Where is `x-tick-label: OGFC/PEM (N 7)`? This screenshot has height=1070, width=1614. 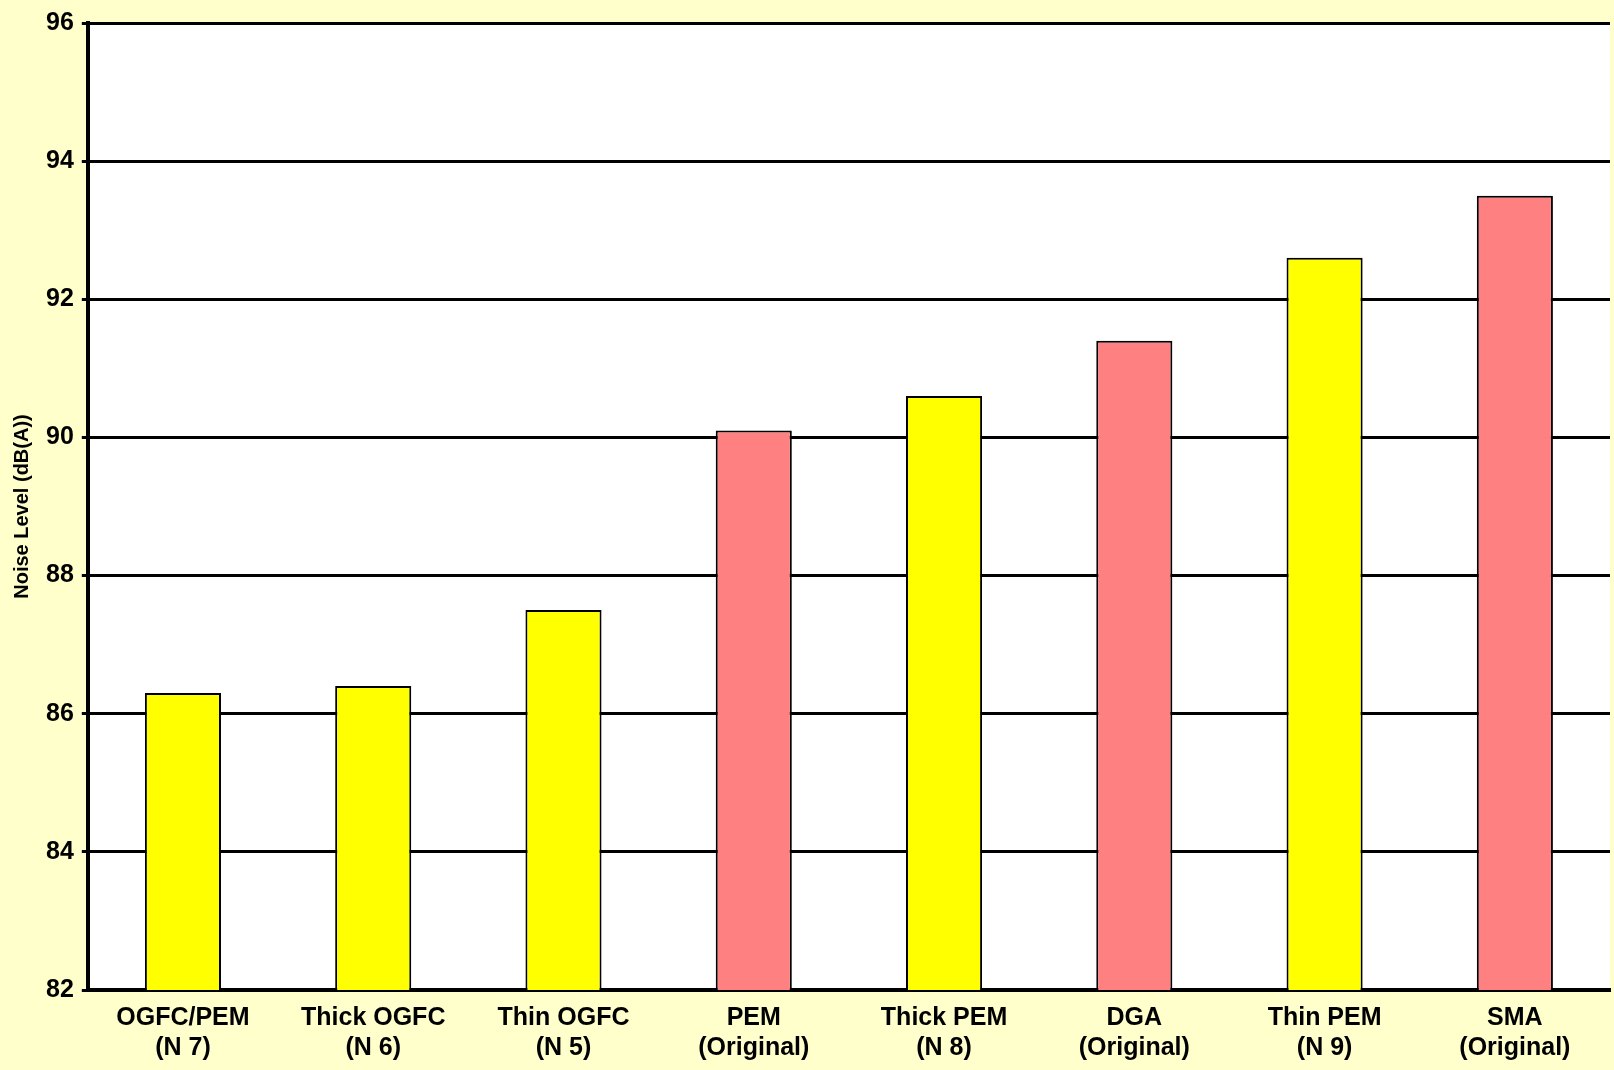
x-tick-label: OGFC/PEM (N 7) is located at coordinates (183, 1030).